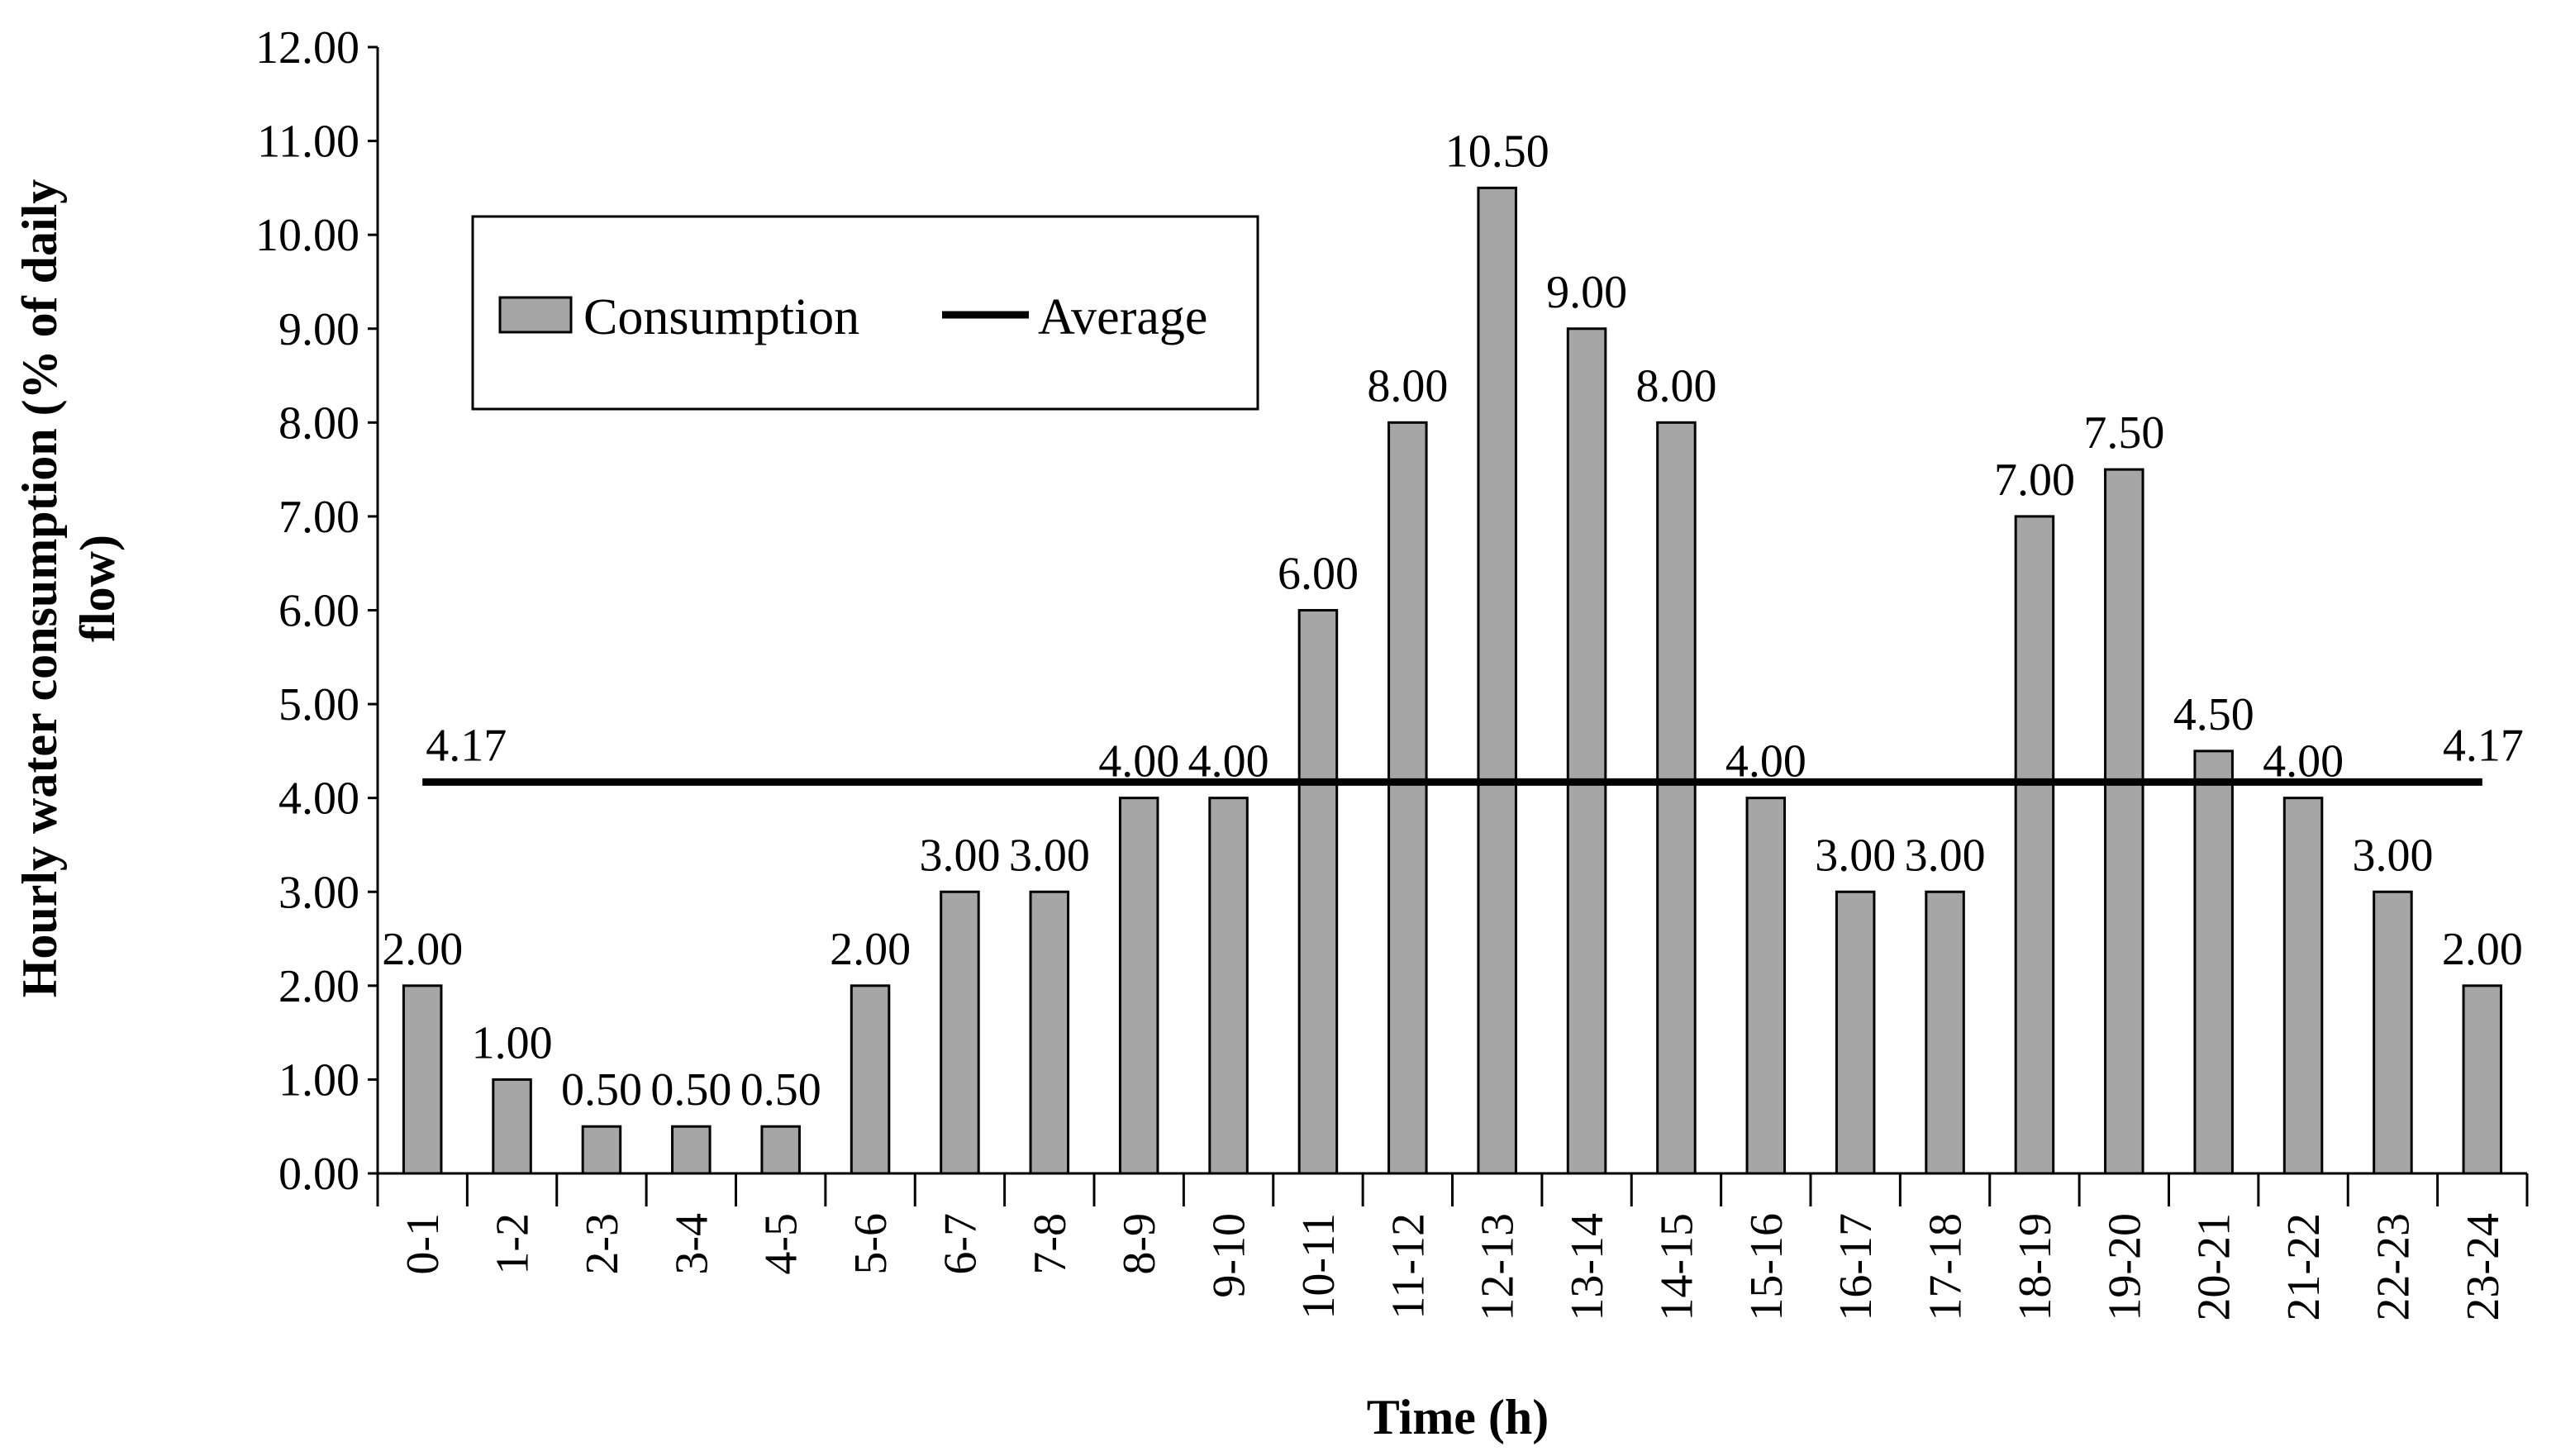  Describe the element at coordinates (2483, 745) in the screenshot. I see `average-label-end: 4.17` at that location.